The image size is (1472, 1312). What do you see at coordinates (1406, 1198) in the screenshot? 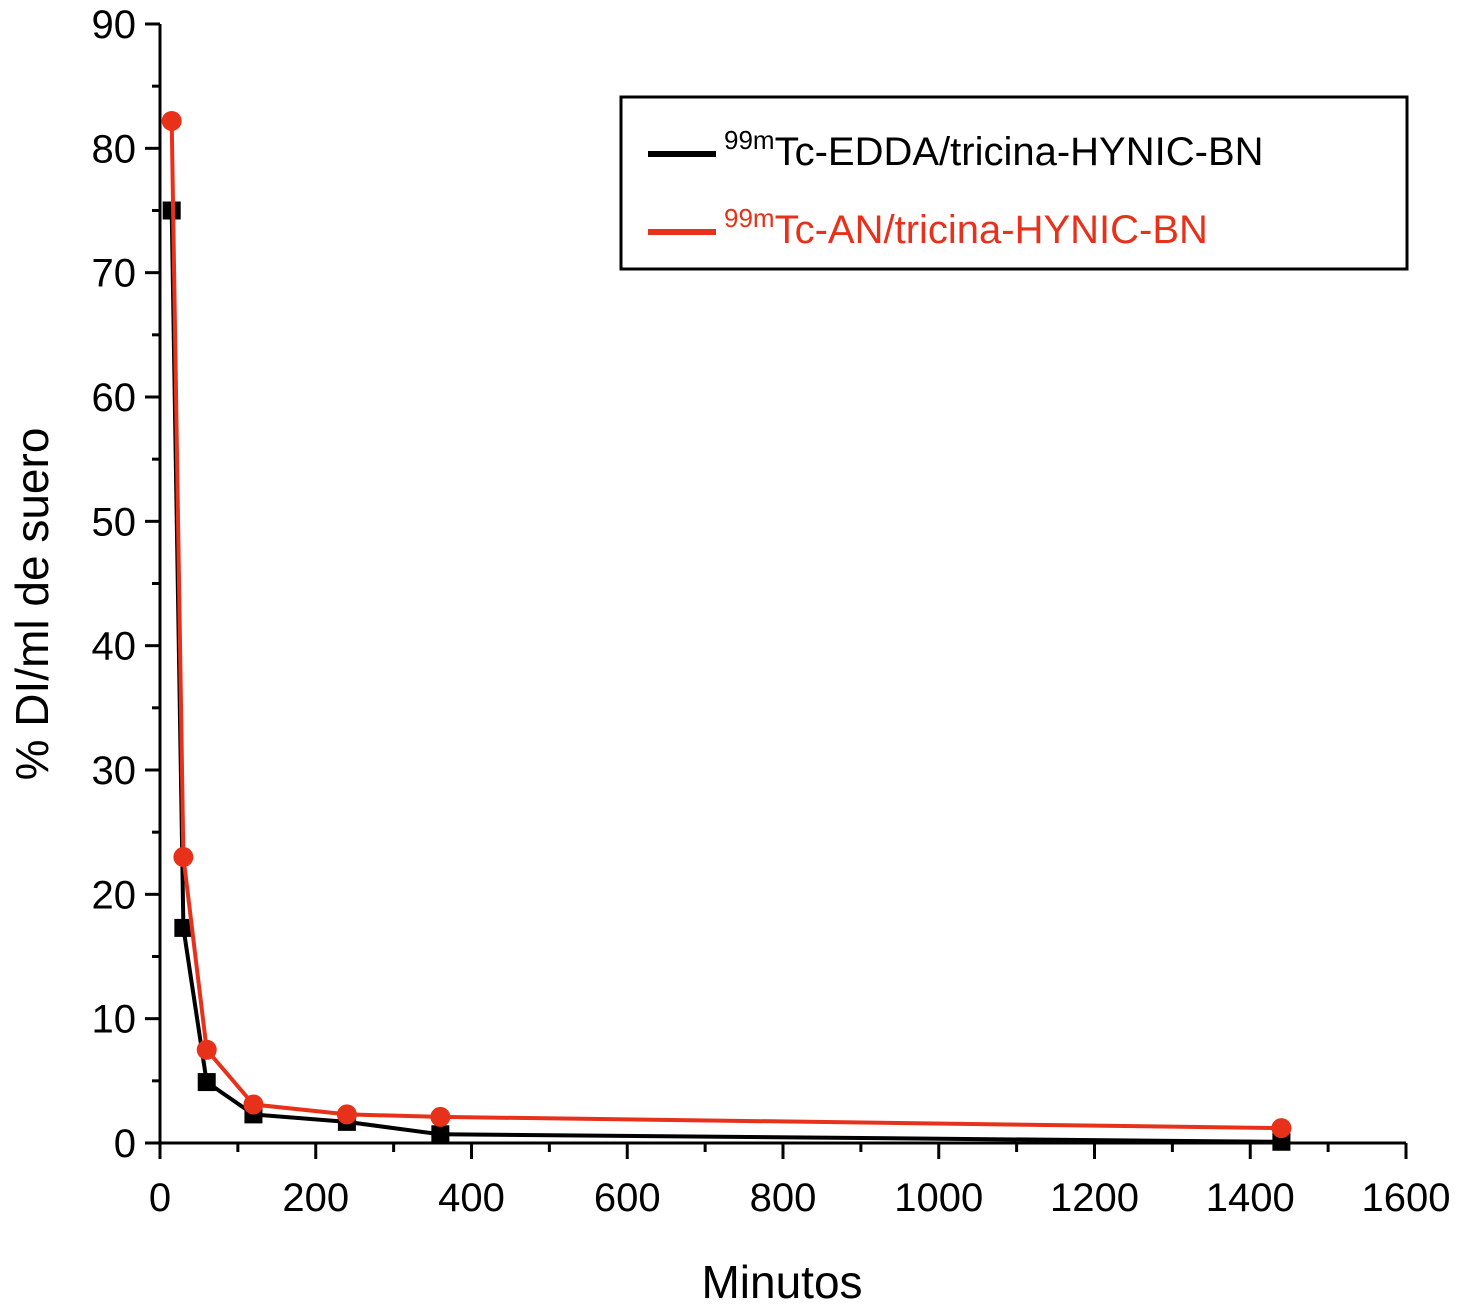
I see `x-tick-label: 1600` at bounding box center [1406, 1198].